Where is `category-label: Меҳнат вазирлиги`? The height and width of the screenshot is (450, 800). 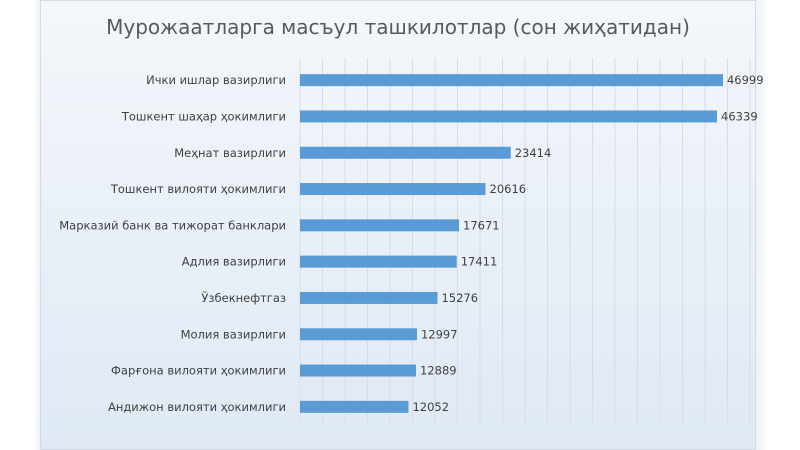
category-label: Меҳнат вазирлиги is located at coordinates (230, 153).